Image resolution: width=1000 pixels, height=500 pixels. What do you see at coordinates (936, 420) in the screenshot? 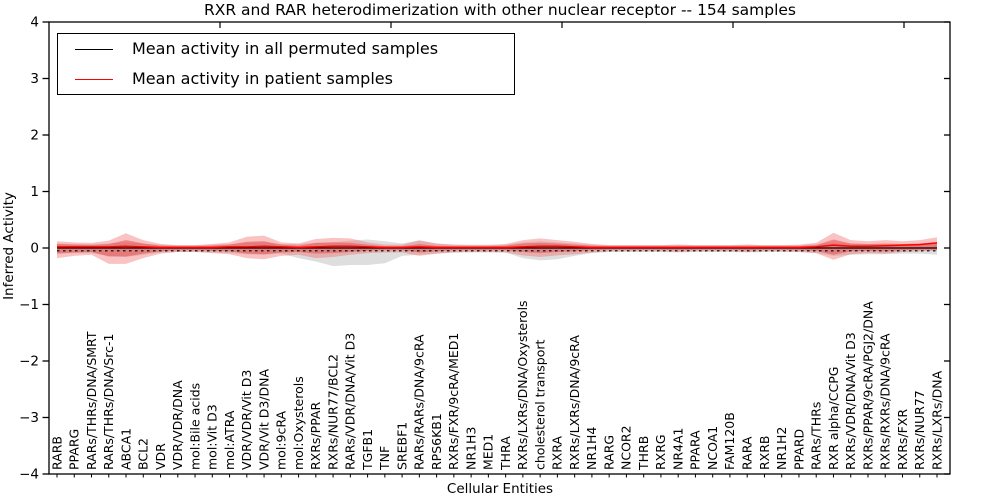
I see `x-category-label: RXRs/LXRs/DNA` at bounding box center [936, 420].